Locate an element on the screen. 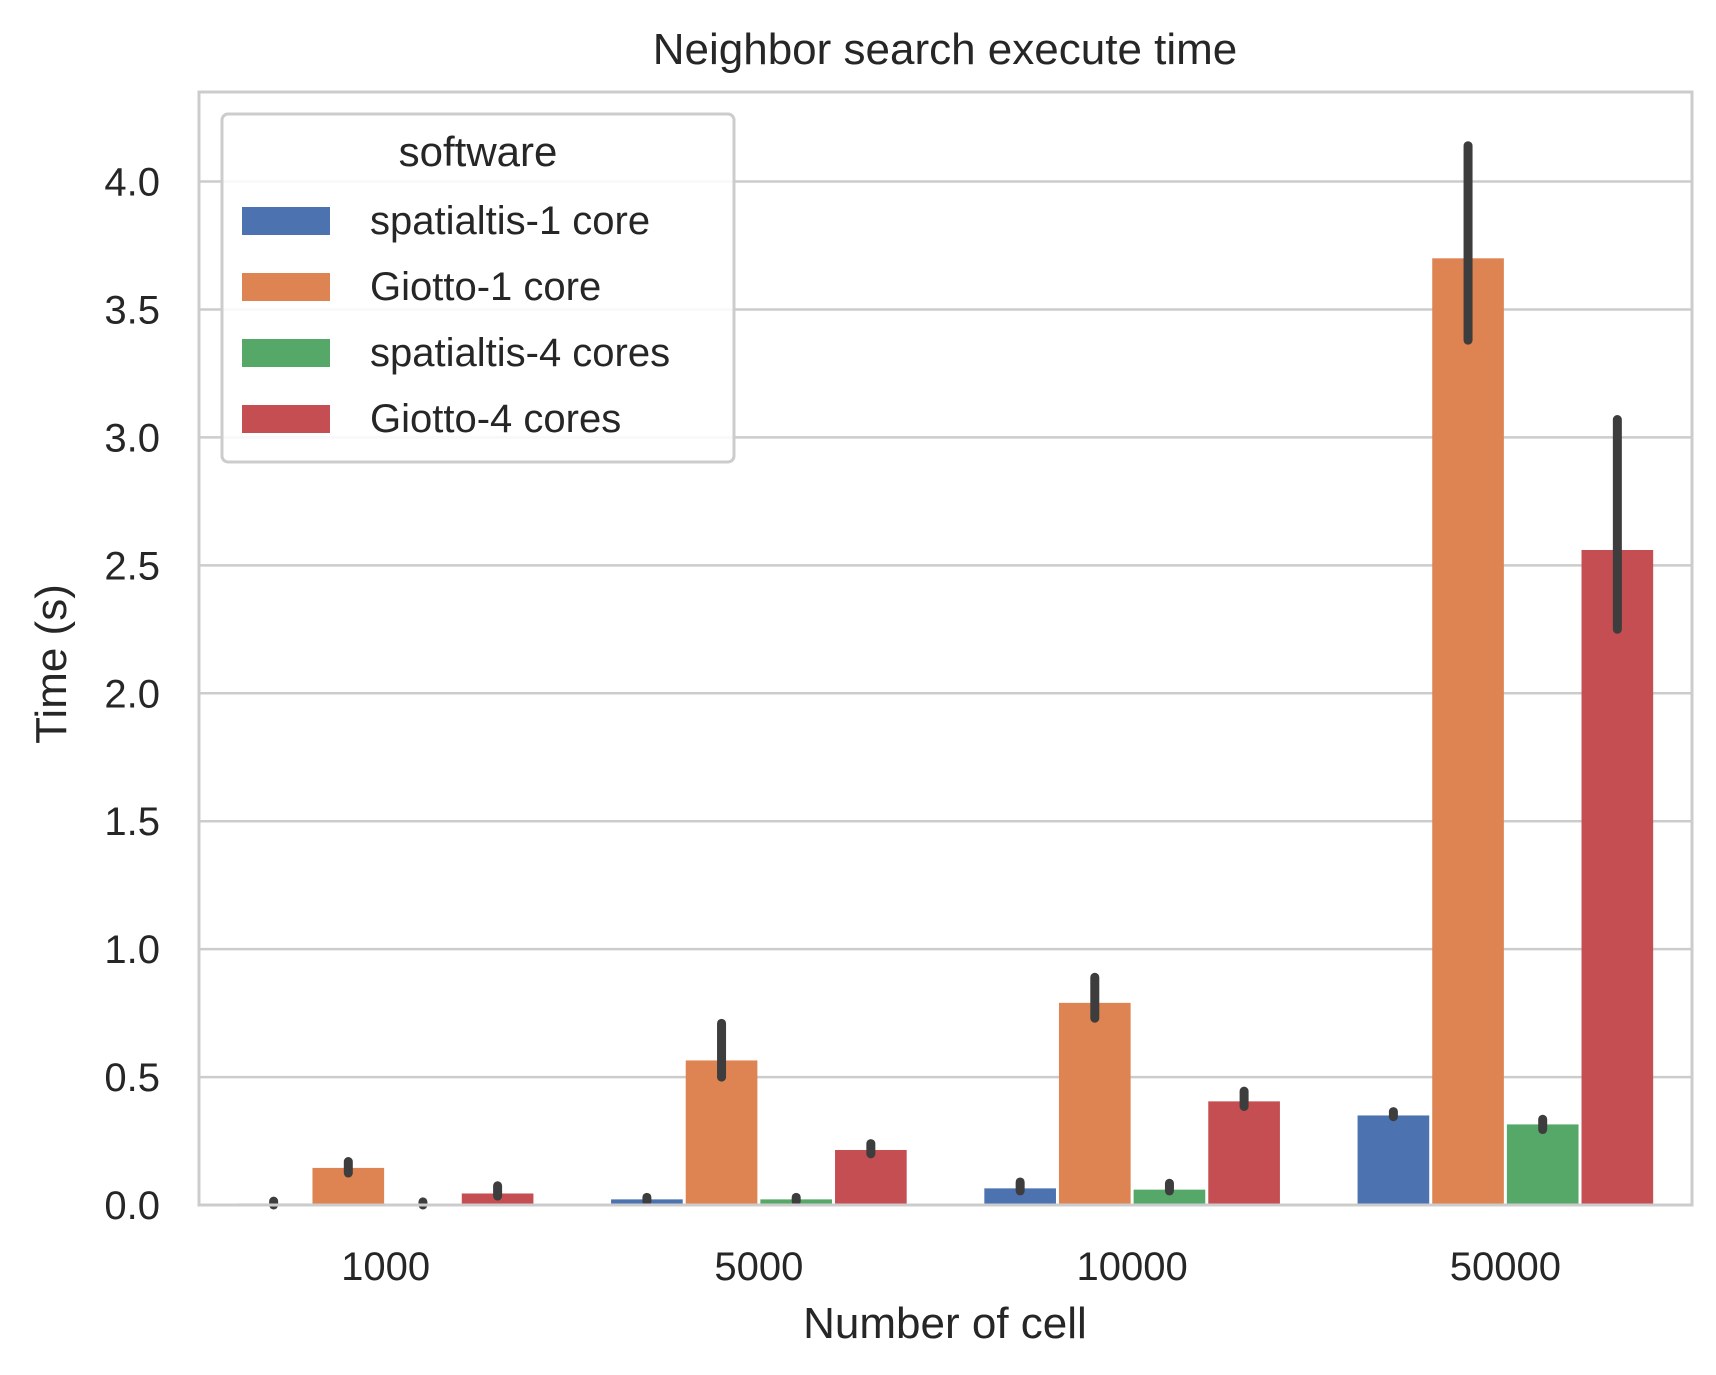  y-tick-label: 4.0 is located at coordinates (132, 183).